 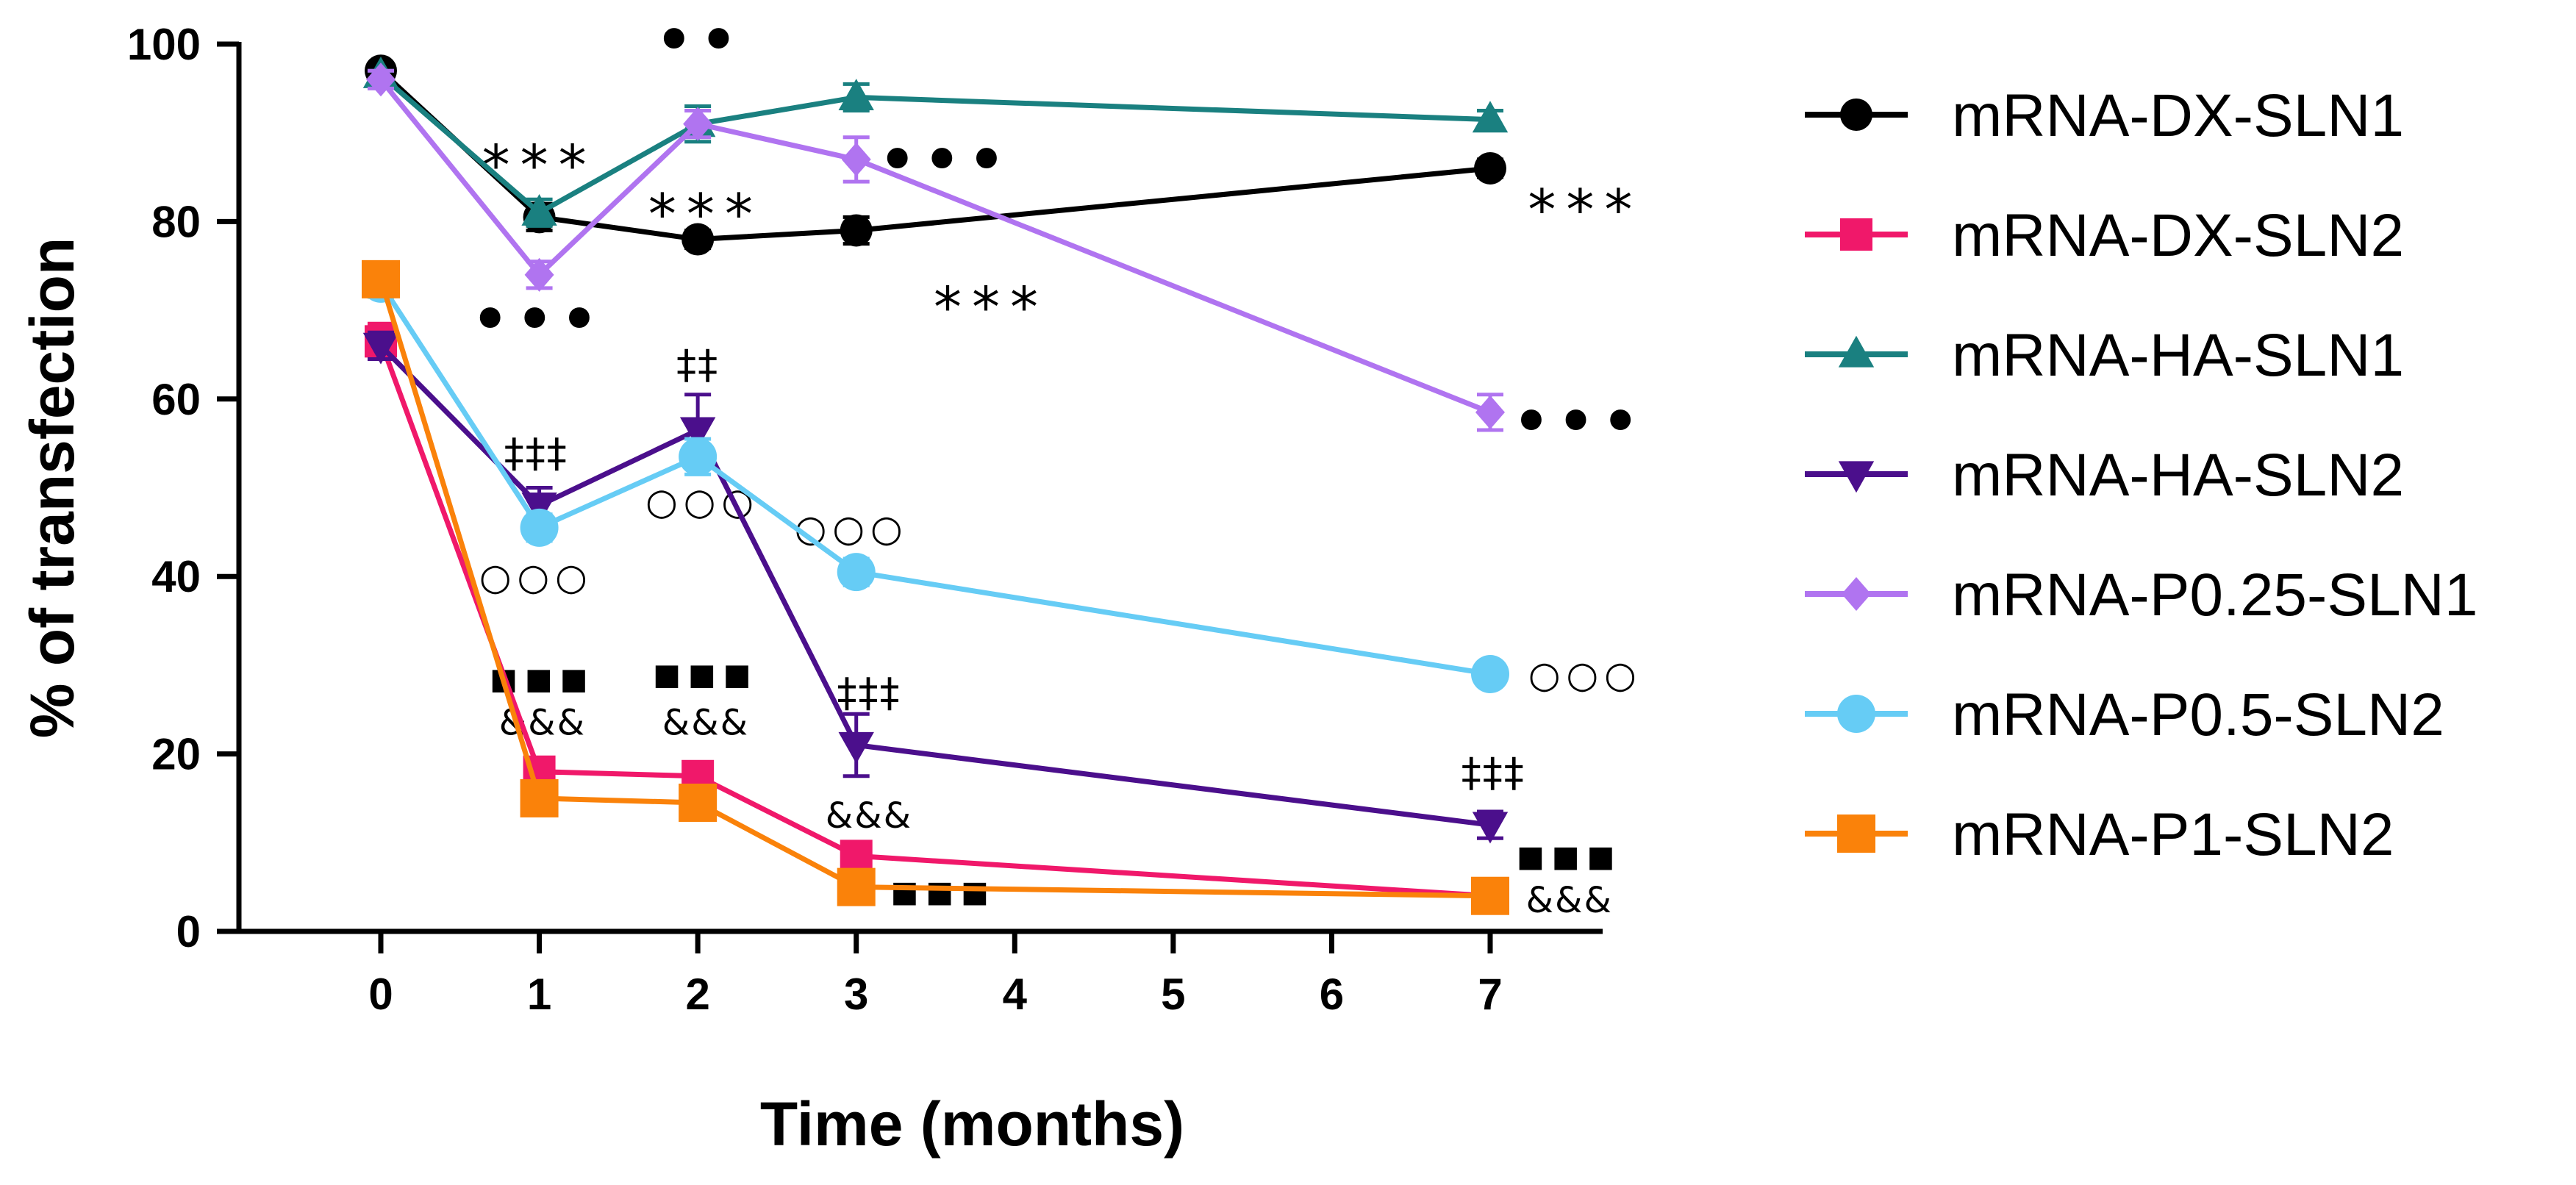 I want to click on legend-item: mRNA-DX-SLN1, so click(x=2104, y=115).